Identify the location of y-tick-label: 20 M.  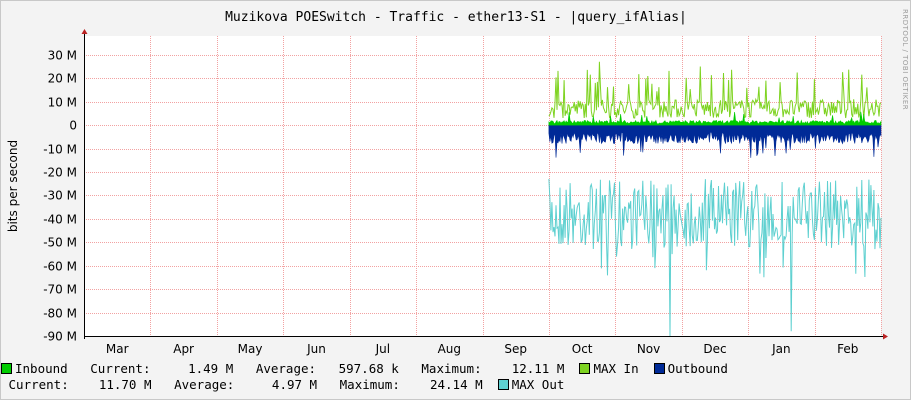
(62, 79).